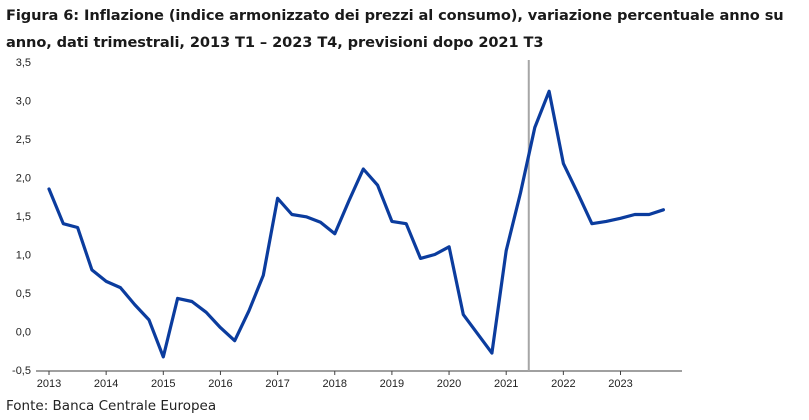 This screenshot has height=420, width=809. I want to click on y-tick-label: 1,0, so click(23, 256).